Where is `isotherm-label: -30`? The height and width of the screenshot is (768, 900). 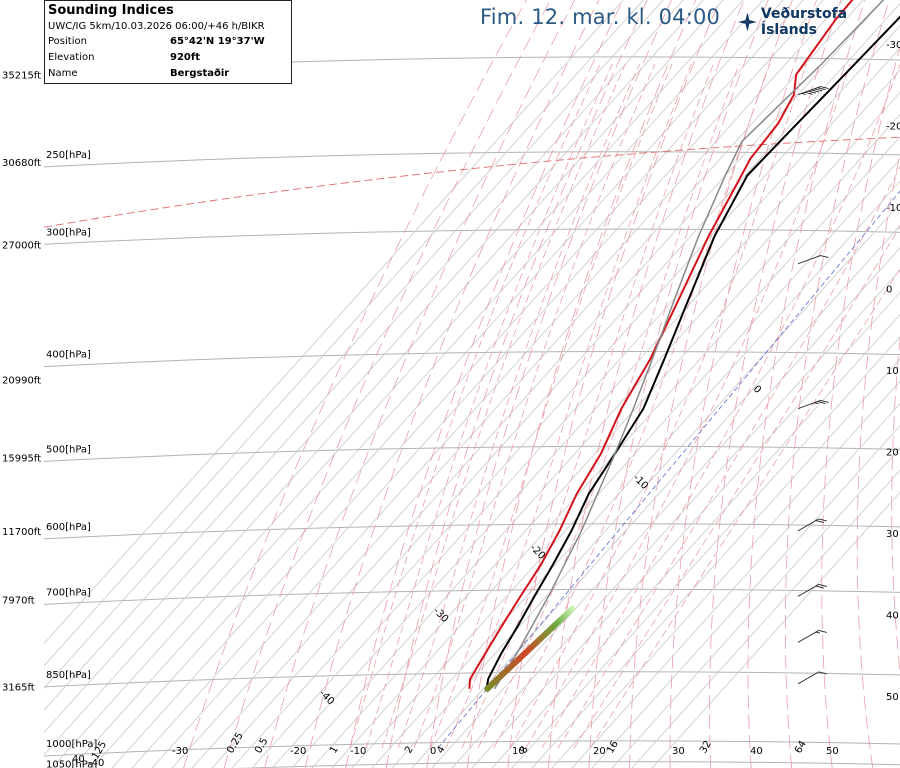
isotherm-label: -30 is located at coordinates (440, 615).